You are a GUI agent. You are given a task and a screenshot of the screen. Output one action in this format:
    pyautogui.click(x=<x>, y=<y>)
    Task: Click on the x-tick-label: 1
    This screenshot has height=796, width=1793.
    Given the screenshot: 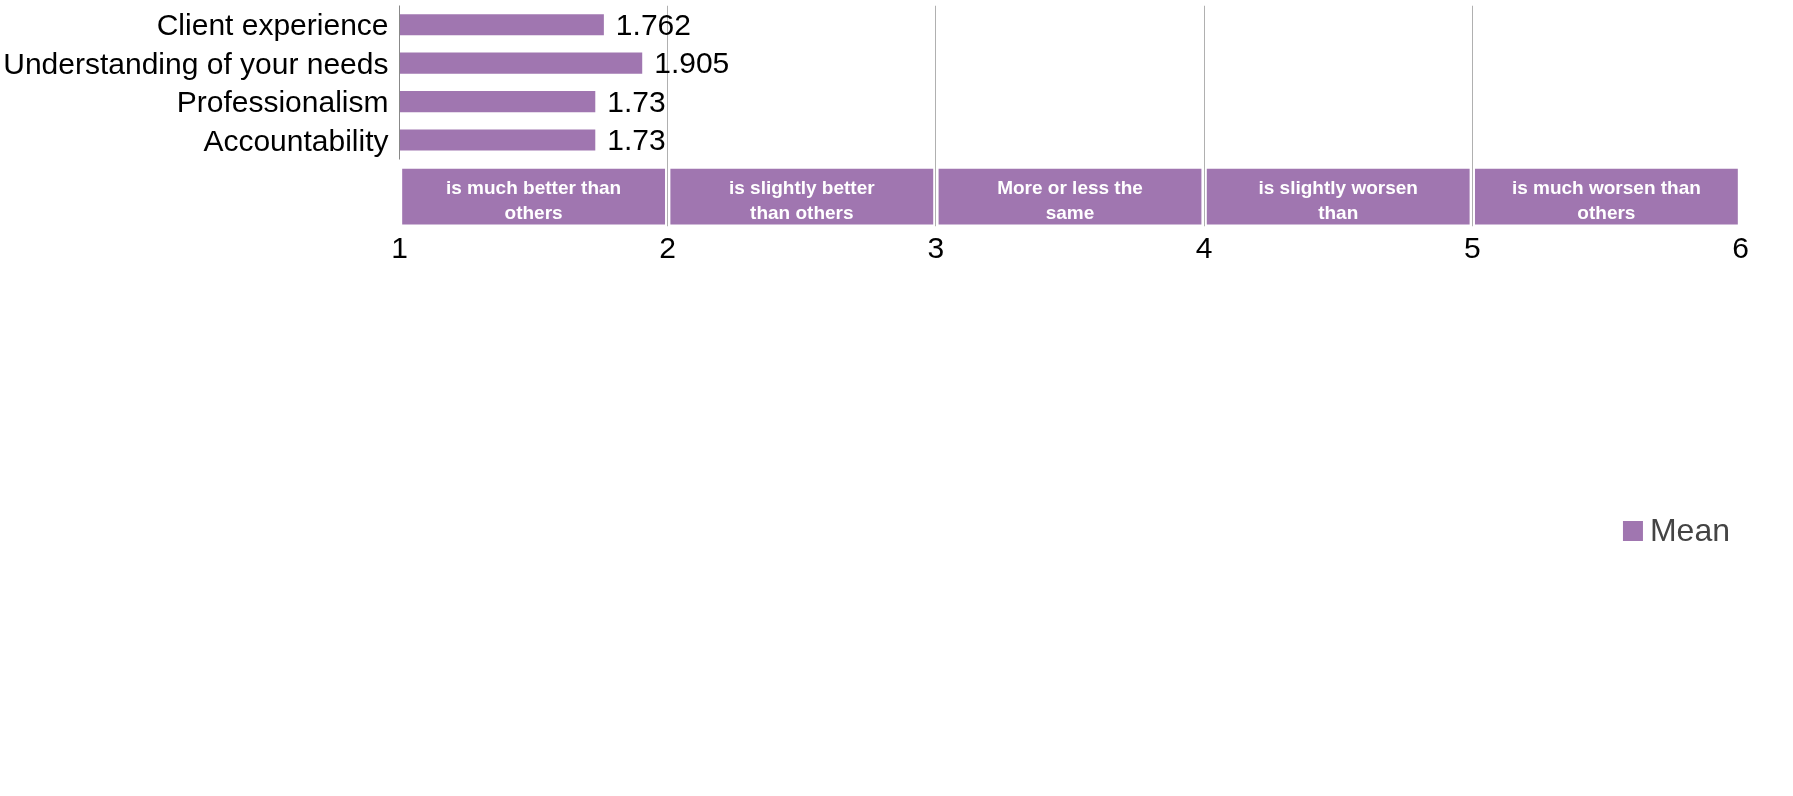 What is the action you would take?
    pyautogui.click(x=399, y=247)
    